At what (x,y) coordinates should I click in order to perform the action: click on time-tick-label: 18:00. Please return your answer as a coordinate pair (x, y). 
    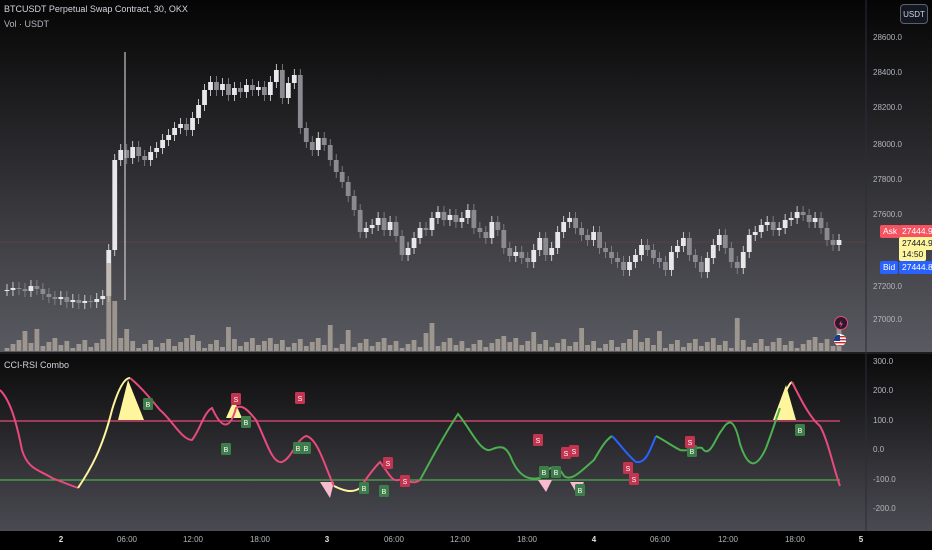
    Looking at the image, I should click on (260, 539).